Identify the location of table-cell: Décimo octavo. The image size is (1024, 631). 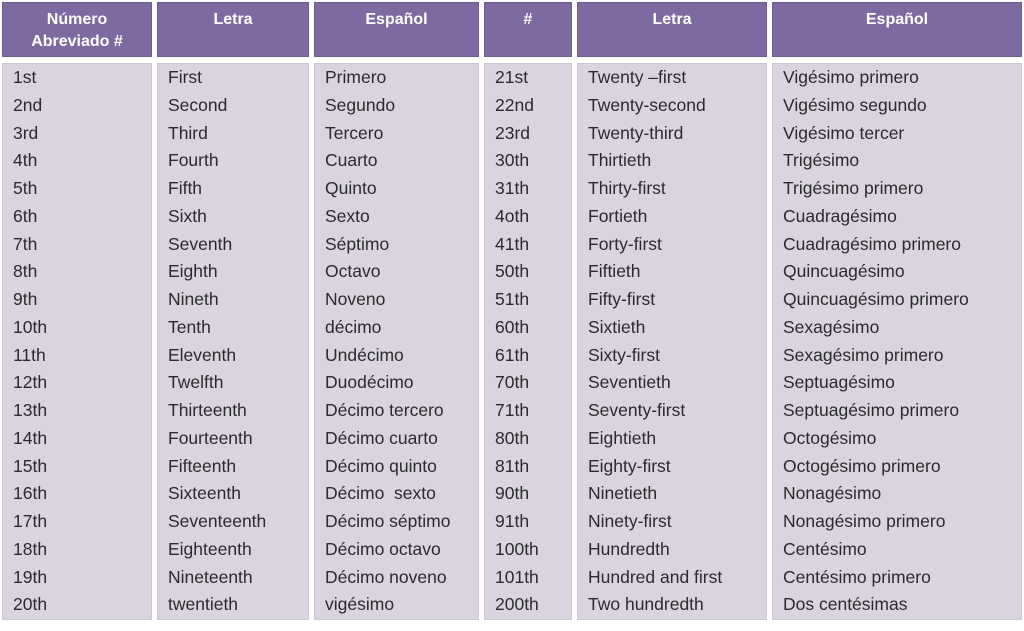
(383, 548).